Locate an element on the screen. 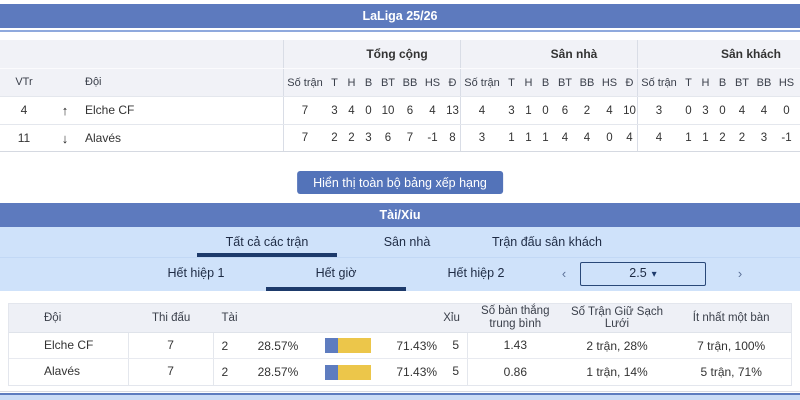 This screenshot has height=400, width=800. ou-under-header: Xỉu is located at coordinates (451, 318).